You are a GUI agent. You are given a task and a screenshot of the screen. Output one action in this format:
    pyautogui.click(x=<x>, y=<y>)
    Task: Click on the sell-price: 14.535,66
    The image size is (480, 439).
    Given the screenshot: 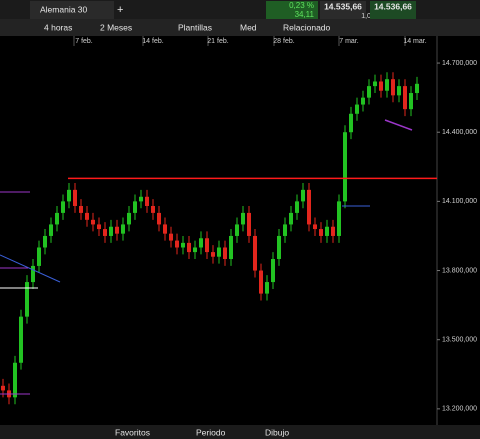 What is the action you would take?
    pyautogui.click(x=343, y=6)
    